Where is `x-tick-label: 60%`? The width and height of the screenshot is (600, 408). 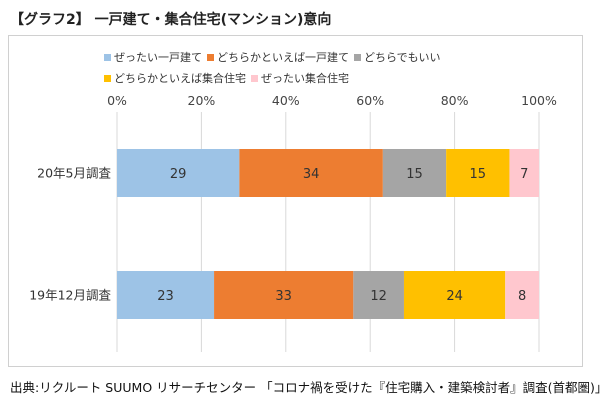
x-tick-label: 60% is located at coordinates (370, 100).